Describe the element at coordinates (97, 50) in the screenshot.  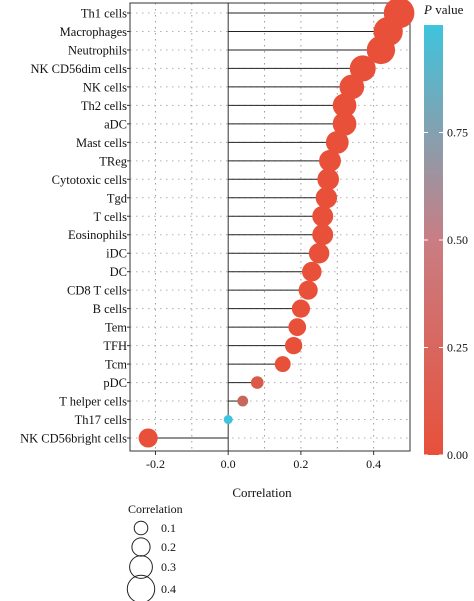
I see `y-tick-label: Neutrophils` at that location.